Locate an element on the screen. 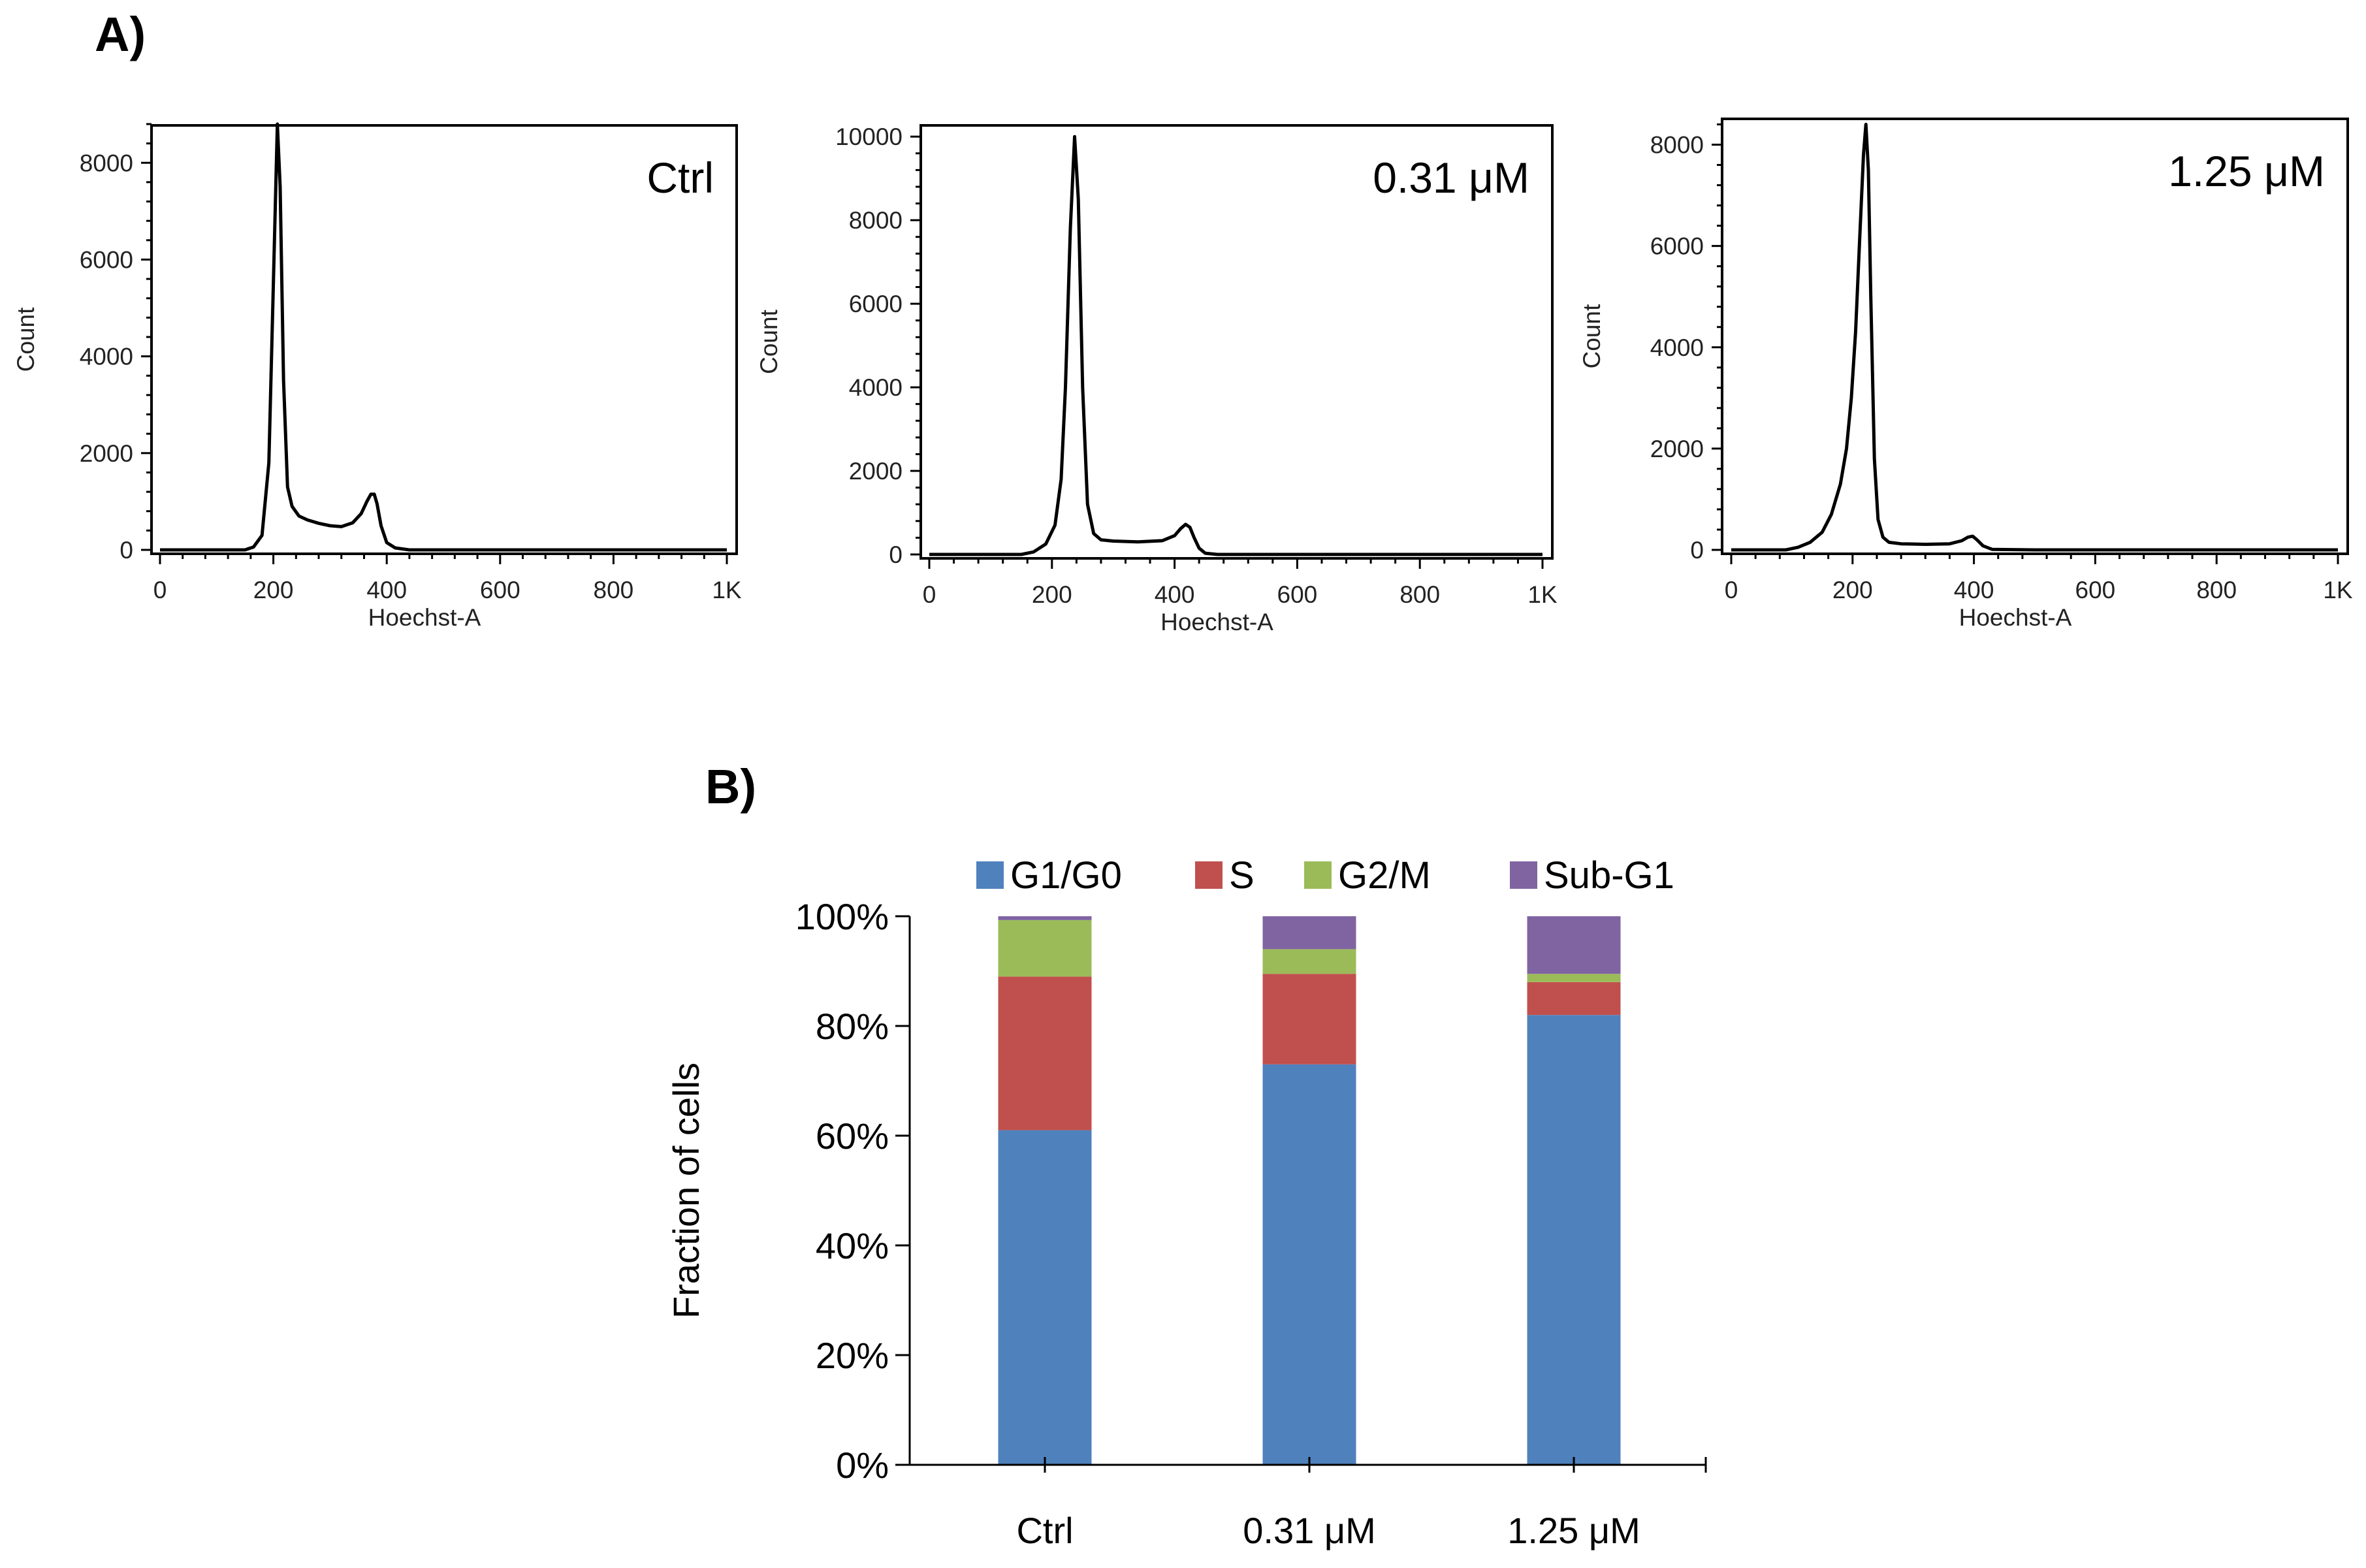  condition-label: 1.25 μM is located at coordinates (2246, 171).